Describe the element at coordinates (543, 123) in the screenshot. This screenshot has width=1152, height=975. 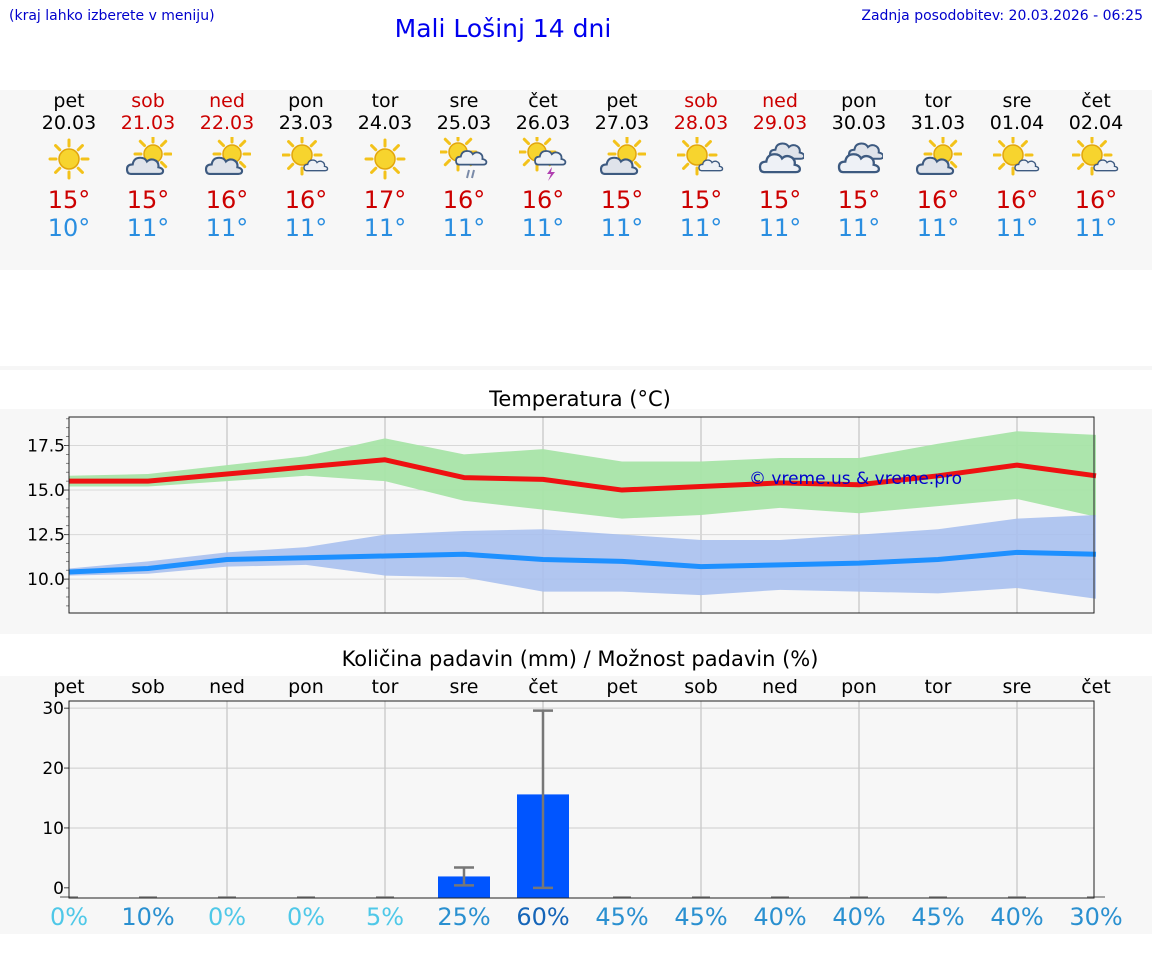
I see `day-date: 26.03` at that location.